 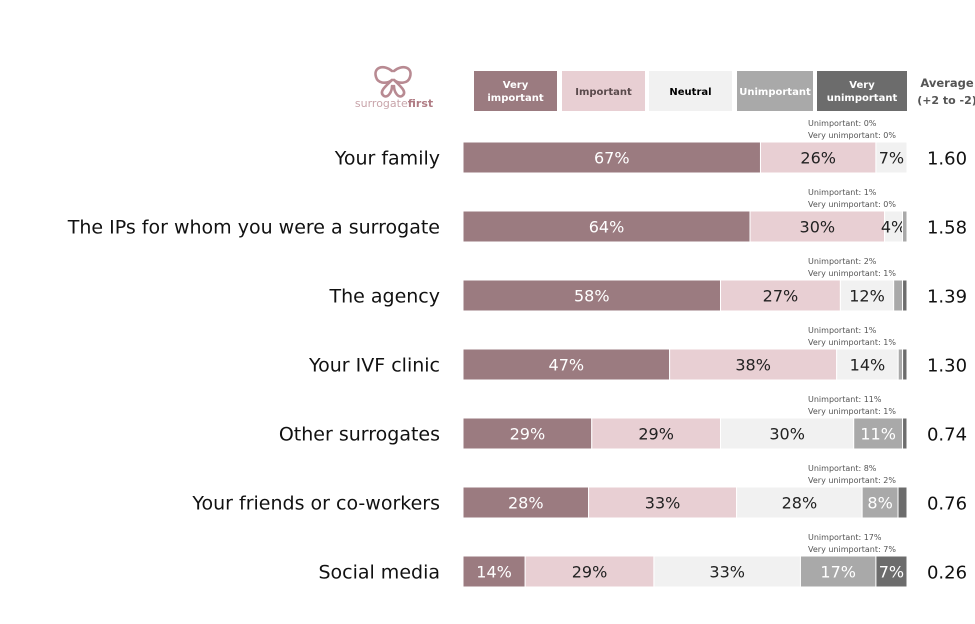 What do you see at coordinates (387, 159) in the screenshot?
I see `category-label: Your family` at bounding box center [387, 159].